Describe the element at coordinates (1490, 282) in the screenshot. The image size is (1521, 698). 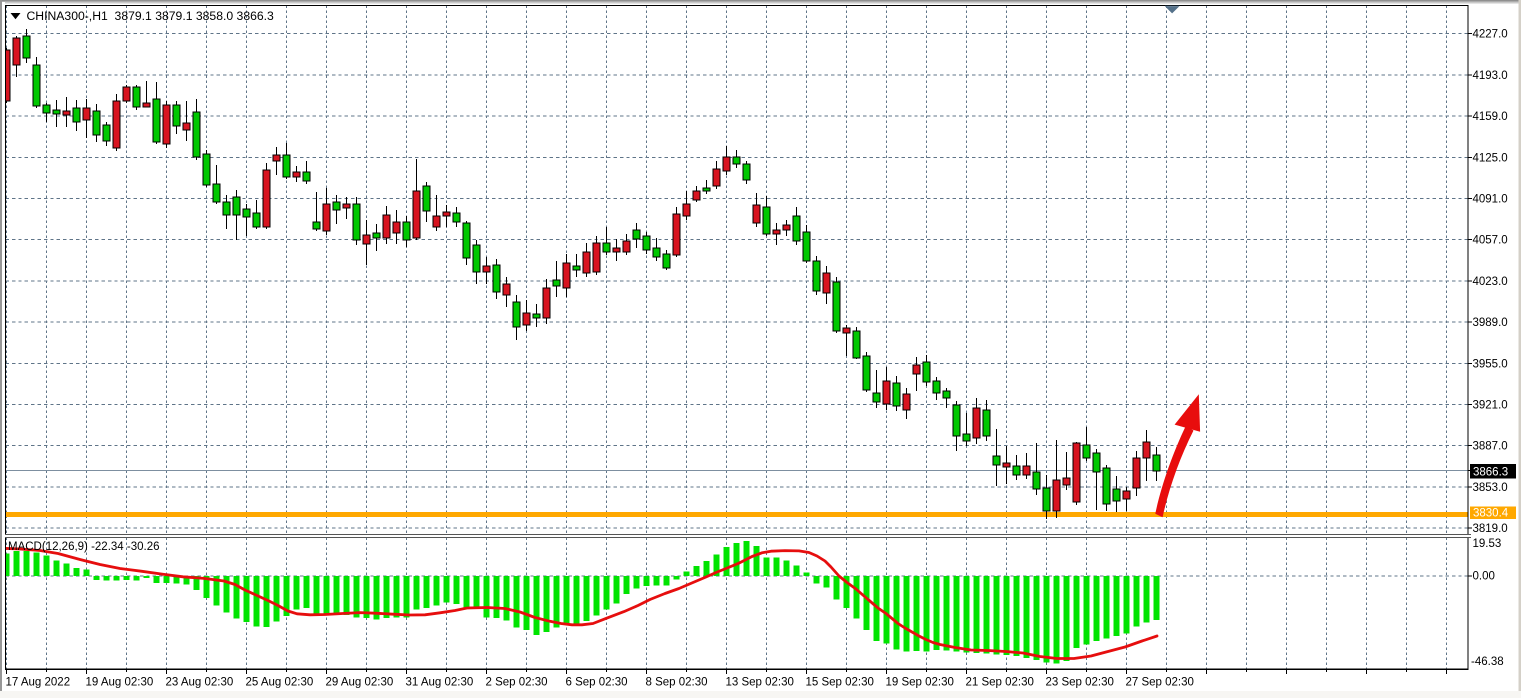
I see `svg-text: 4023.0` at that location.